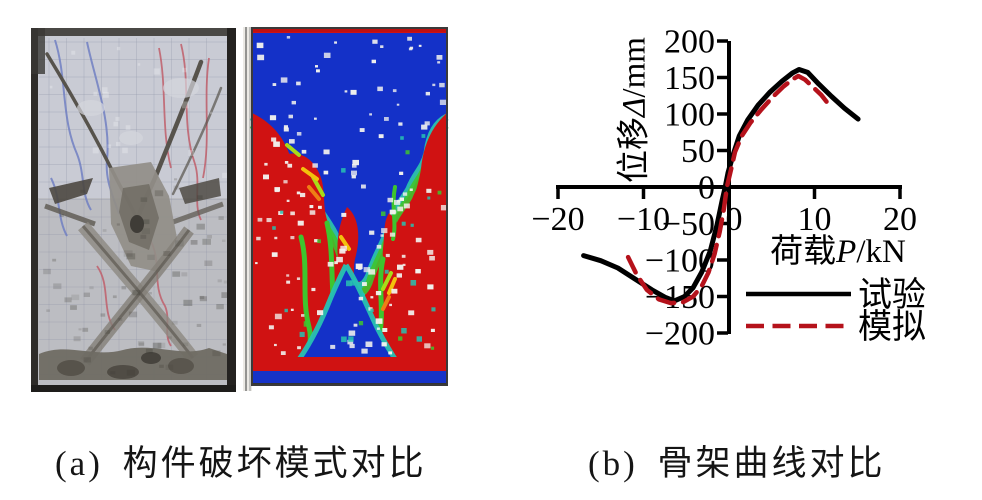  What do you see at coordinates (689, 42) in the screenshot?
I see `svg-text: 200` at bounding box center [689, 42].